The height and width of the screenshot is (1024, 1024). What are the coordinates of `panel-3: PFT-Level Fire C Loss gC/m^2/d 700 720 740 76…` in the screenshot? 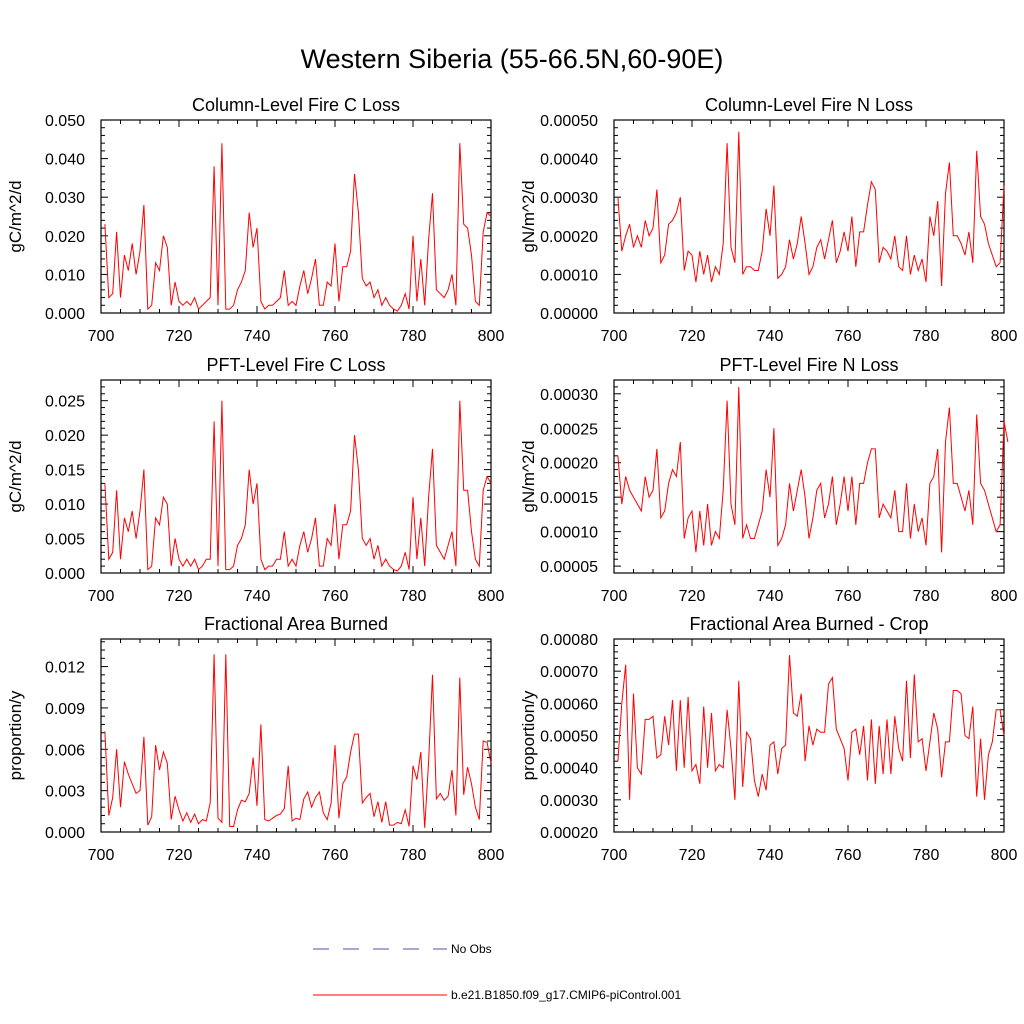 It's located at (255, 480).